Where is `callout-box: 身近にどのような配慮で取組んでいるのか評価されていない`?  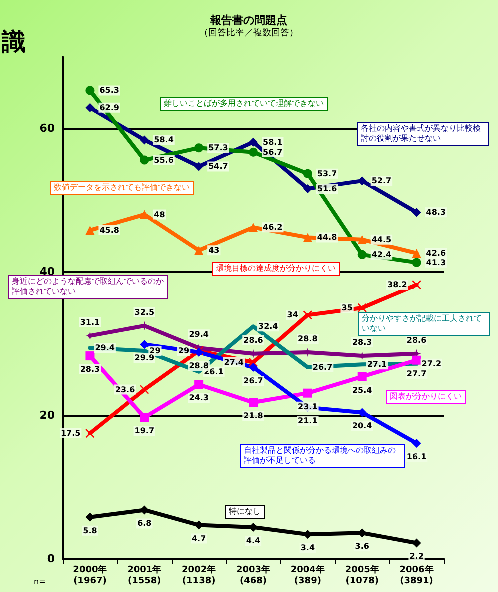 callout-box: 身近にどのような配慮で取組んでいるのか評価されていない is located at coordinates (88, 287).